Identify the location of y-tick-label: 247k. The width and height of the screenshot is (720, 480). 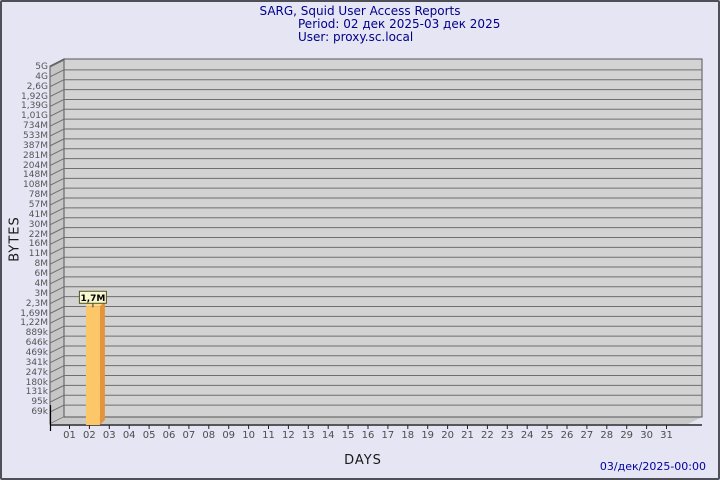
(36, 372).